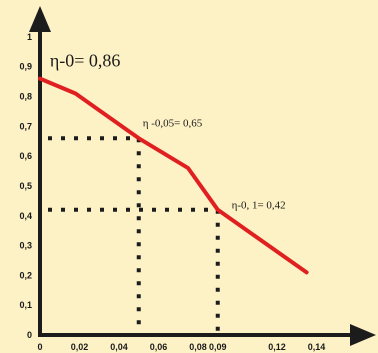  Describe the element at coordinates (25, 156) in the screenshot. I see `y-tick-label: 0,6` at that location.